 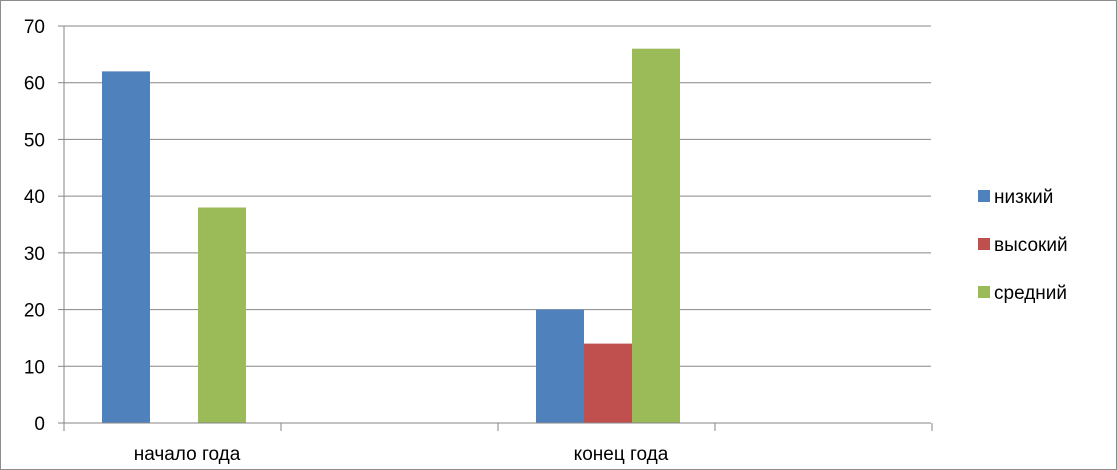 What do you see at coordinates (656, 235) in the screenshot?
I see `bar-средний-конец года` at bounding box center [656, 235].